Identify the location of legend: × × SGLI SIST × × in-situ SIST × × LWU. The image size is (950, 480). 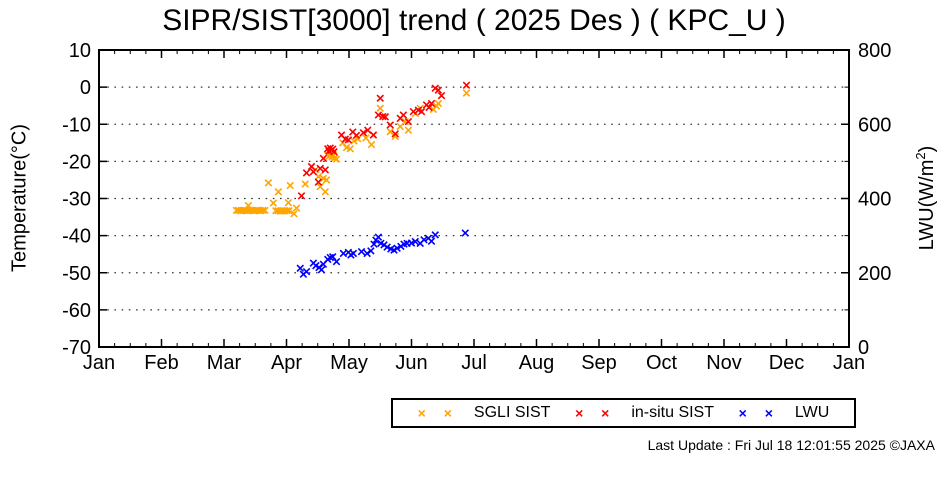
(623, 413).